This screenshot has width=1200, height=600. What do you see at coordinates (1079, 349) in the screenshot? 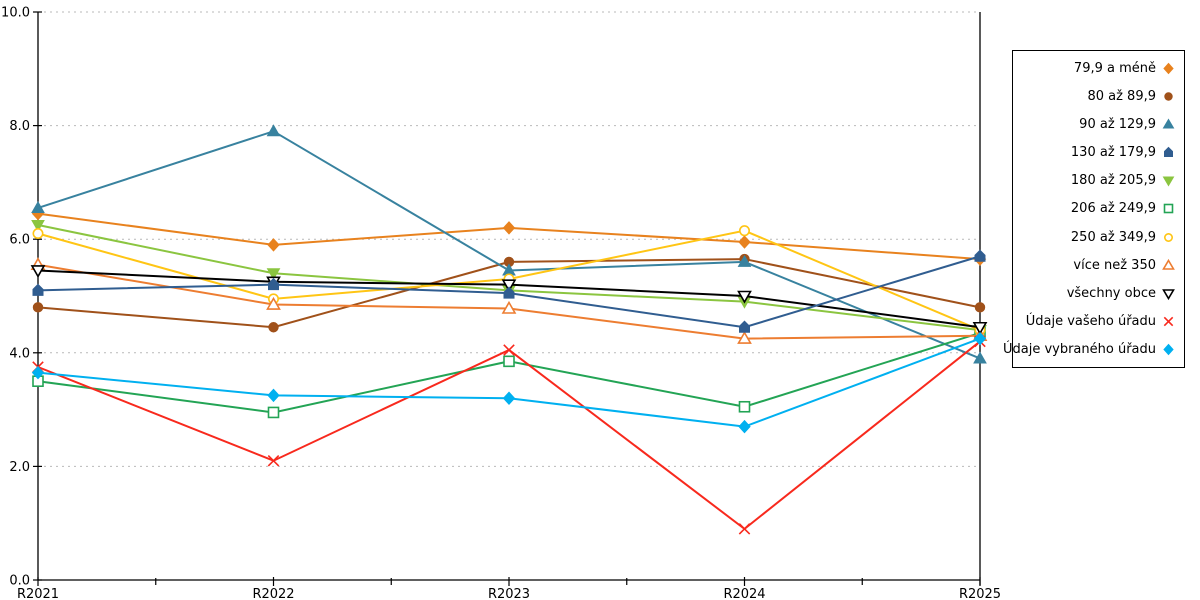
I see `legend-label: Údaje vybraného úřadu` at bounding box center [1079, 349].